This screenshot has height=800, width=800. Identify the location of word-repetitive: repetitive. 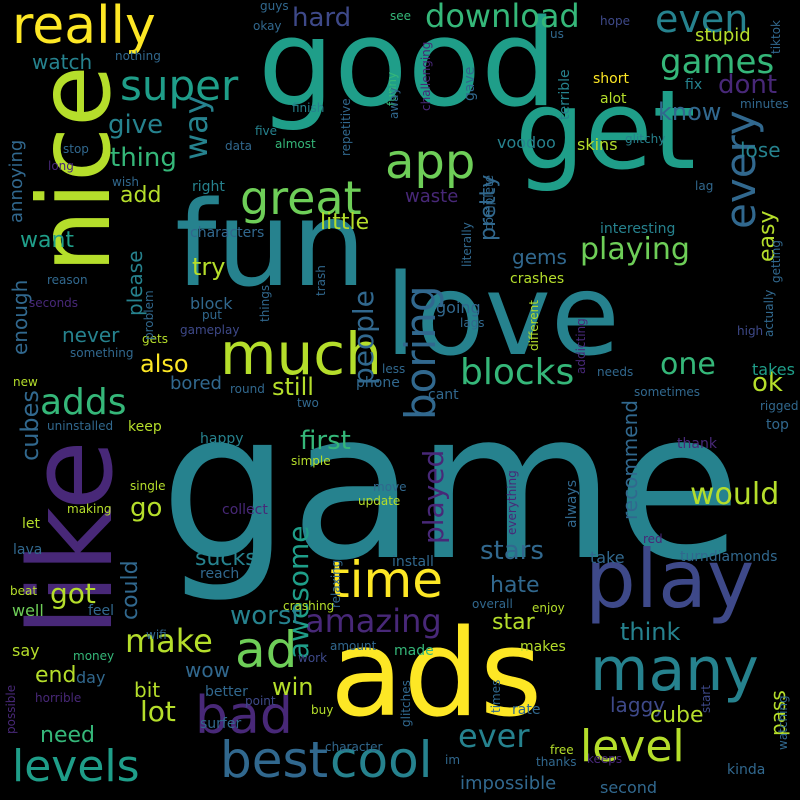
(346, 127).